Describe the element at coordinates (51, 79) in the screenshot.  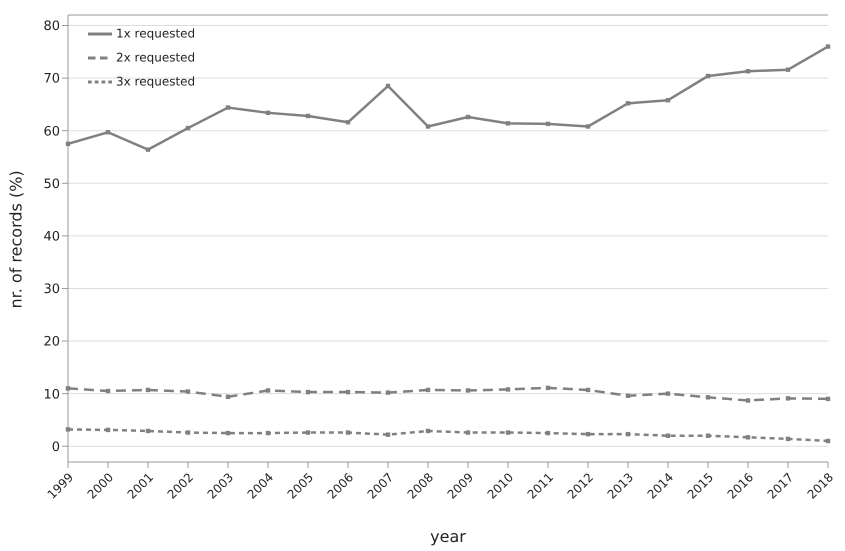
I see `y-tick-label: 70` at that location.